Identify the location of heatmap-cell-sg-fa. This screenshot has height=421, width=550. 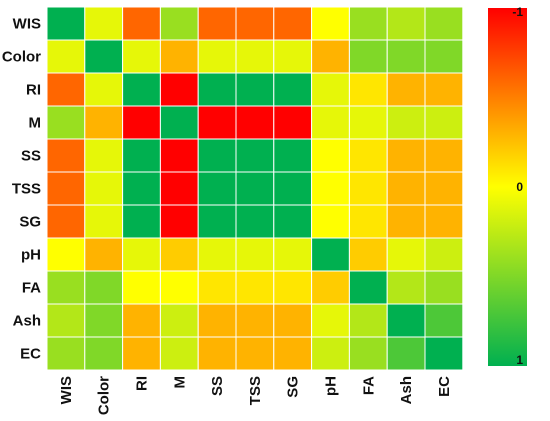
(368, 221).